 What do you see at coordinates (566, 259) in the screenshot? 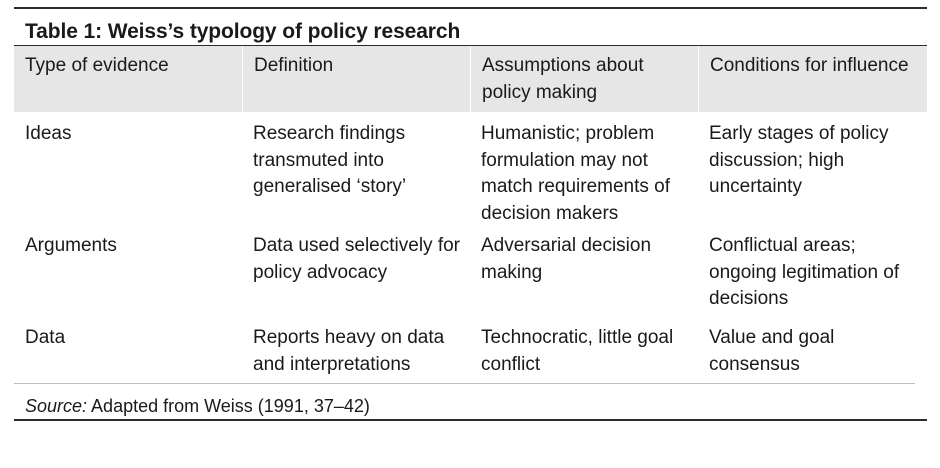
I see `cell-assumptions: Adversarial decision making` at bounding box center [566, 259].